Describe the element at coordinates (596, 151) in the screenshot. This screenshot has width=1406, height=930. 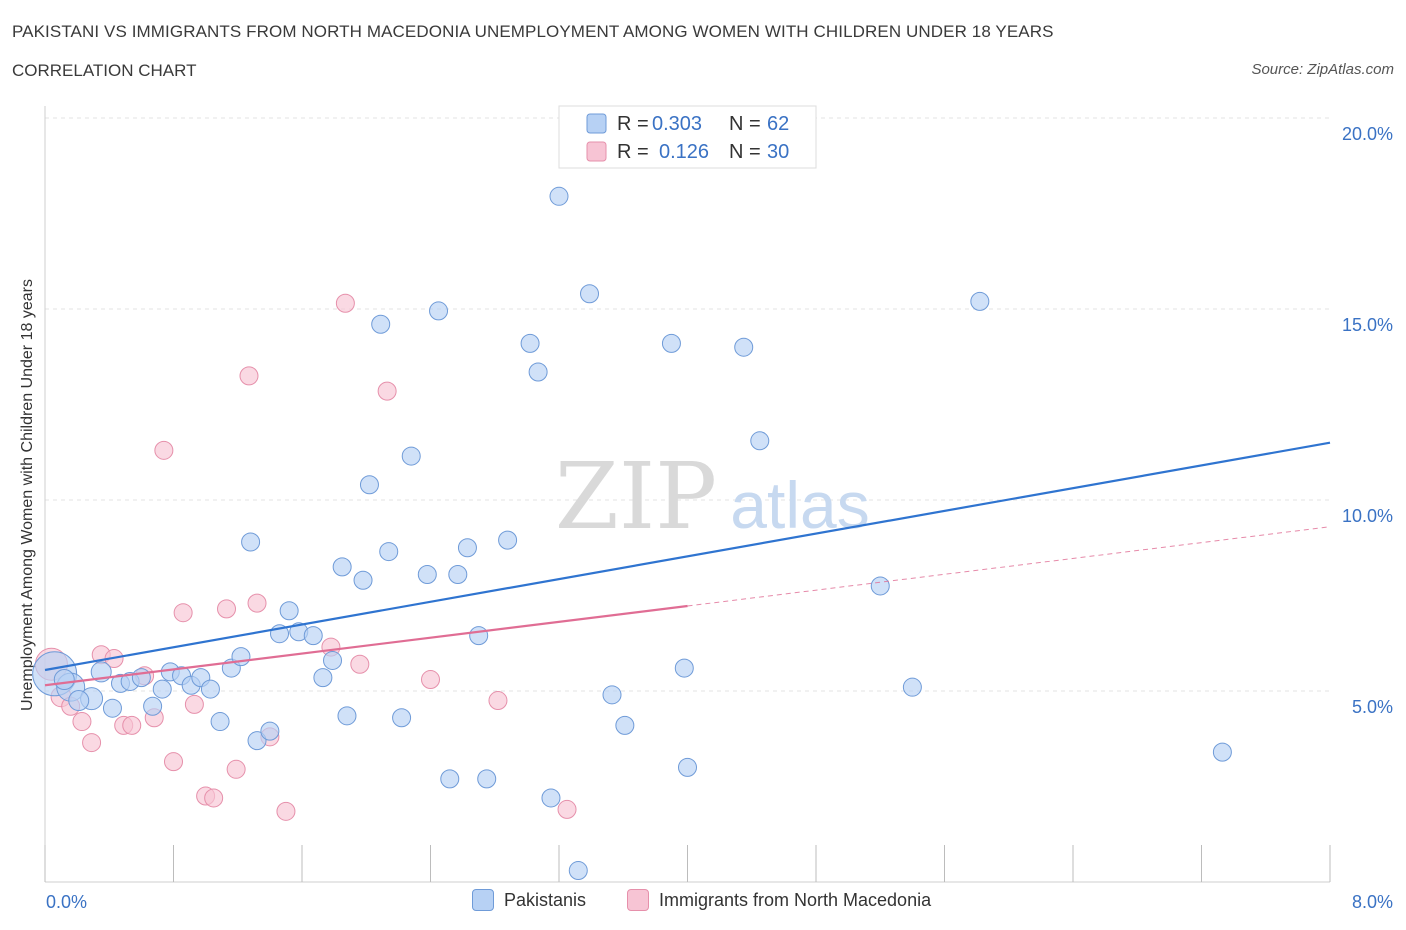
I see `legend-swatch-north-macedonia` at that location.